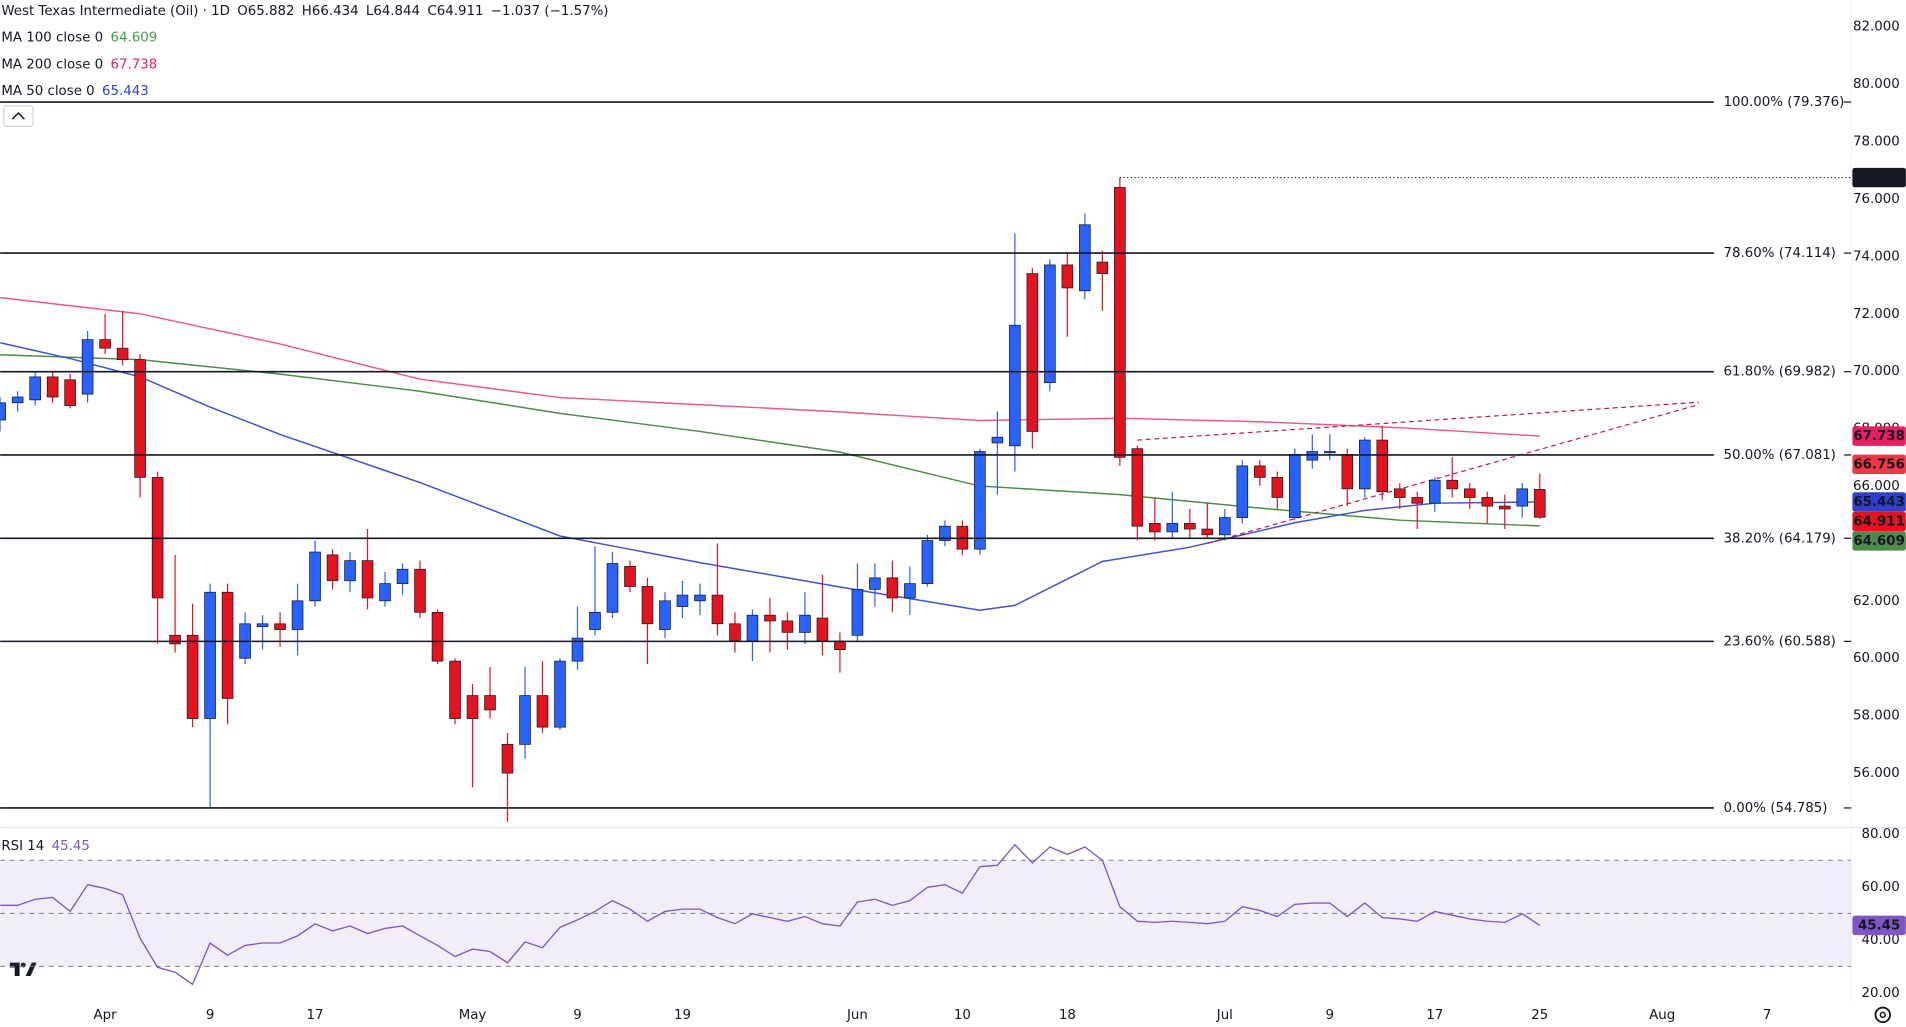  Describe the element at coordinates (1780, 641) in the screenshot. I see `fib-label: 23.60% (60.588)` at that location.